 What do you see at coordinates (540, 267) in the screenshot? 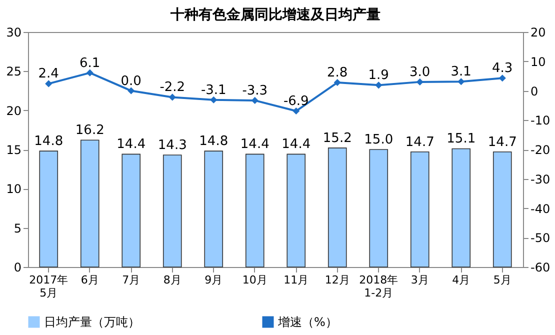
I see `y2-tick-label: -60` at bounding box center [540, 267].